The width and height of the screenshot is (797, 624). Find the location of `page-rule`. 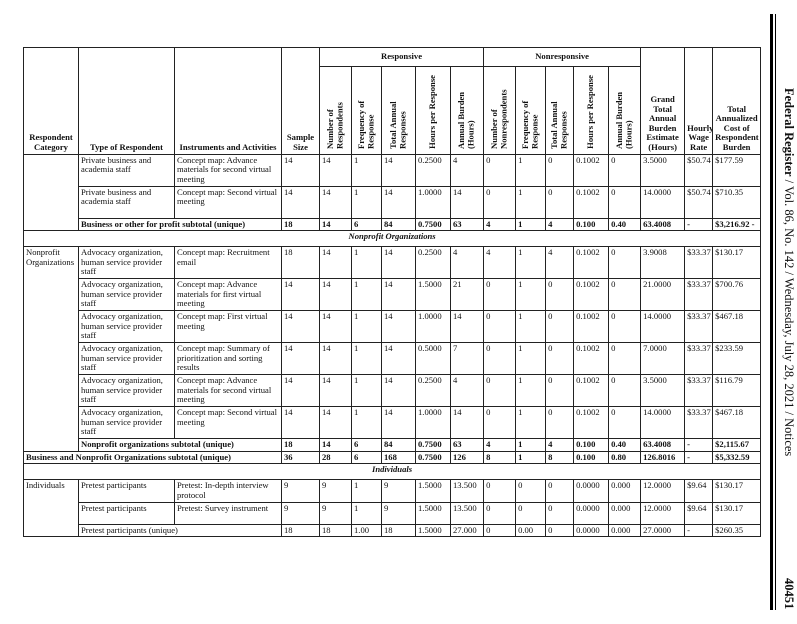

page-rule is located at coordinates (771, 312).